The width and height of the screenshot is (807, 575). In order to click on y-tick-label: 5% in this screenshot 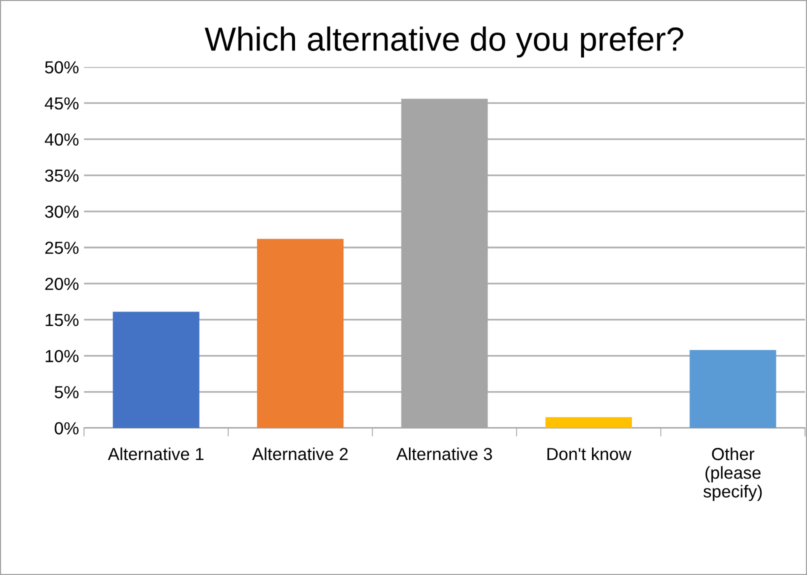, I will do `click(66, 392)`.